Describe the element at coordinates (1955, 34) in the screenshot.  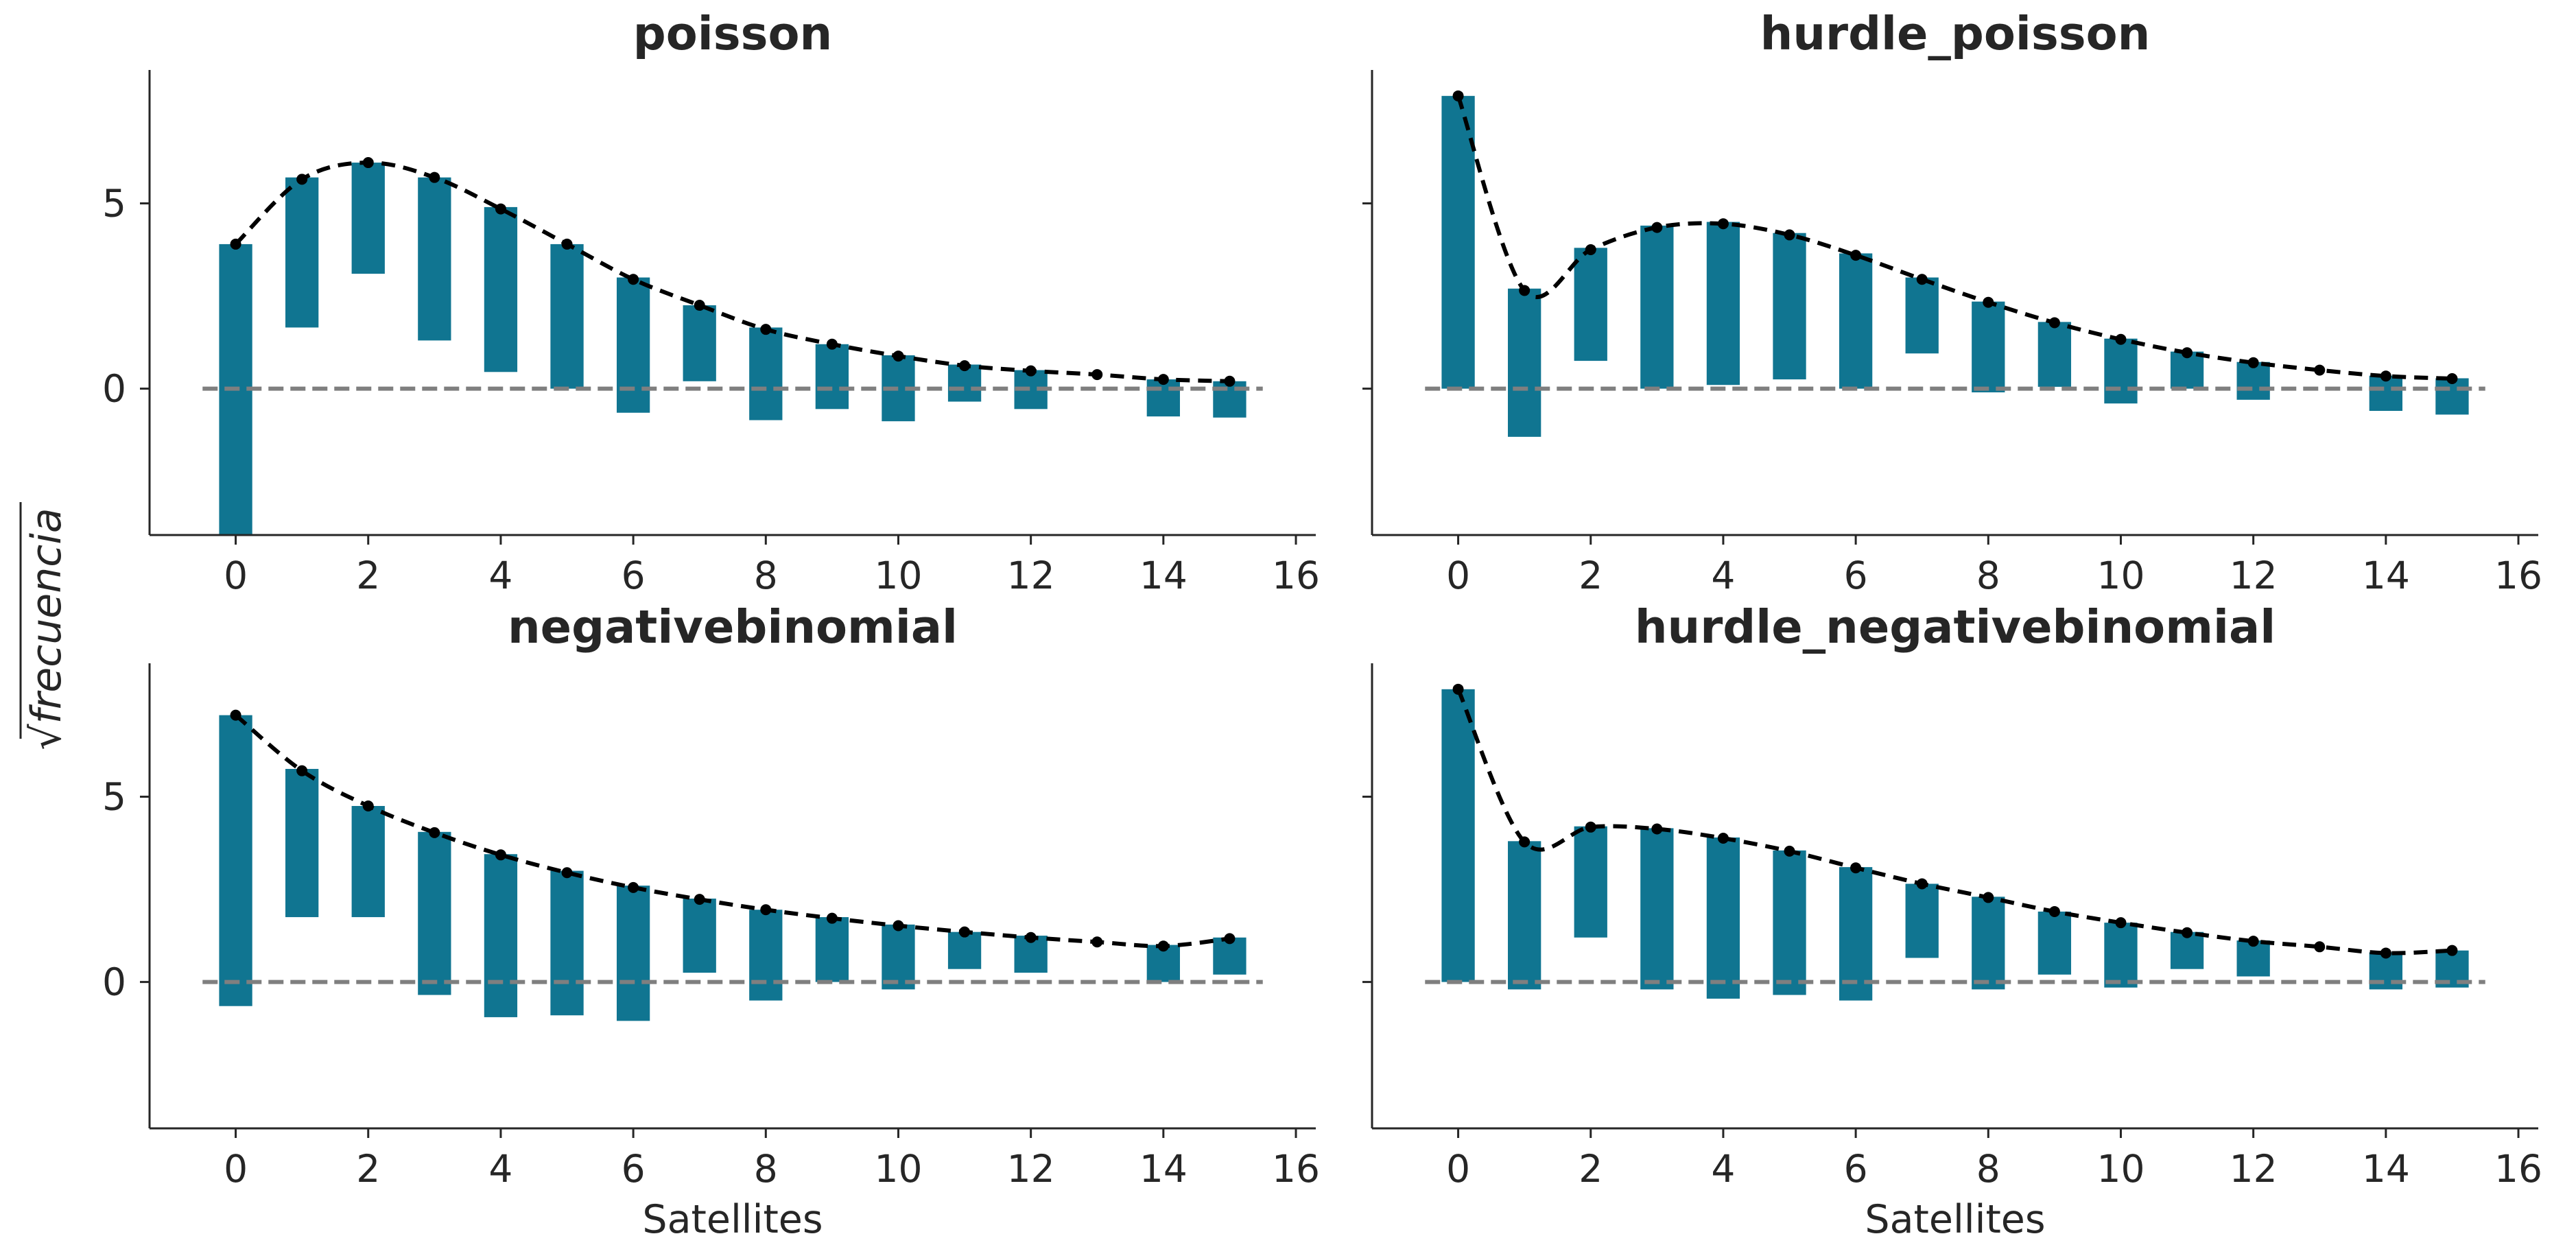
I see `panel-title: hurdle_poisson` at that location.